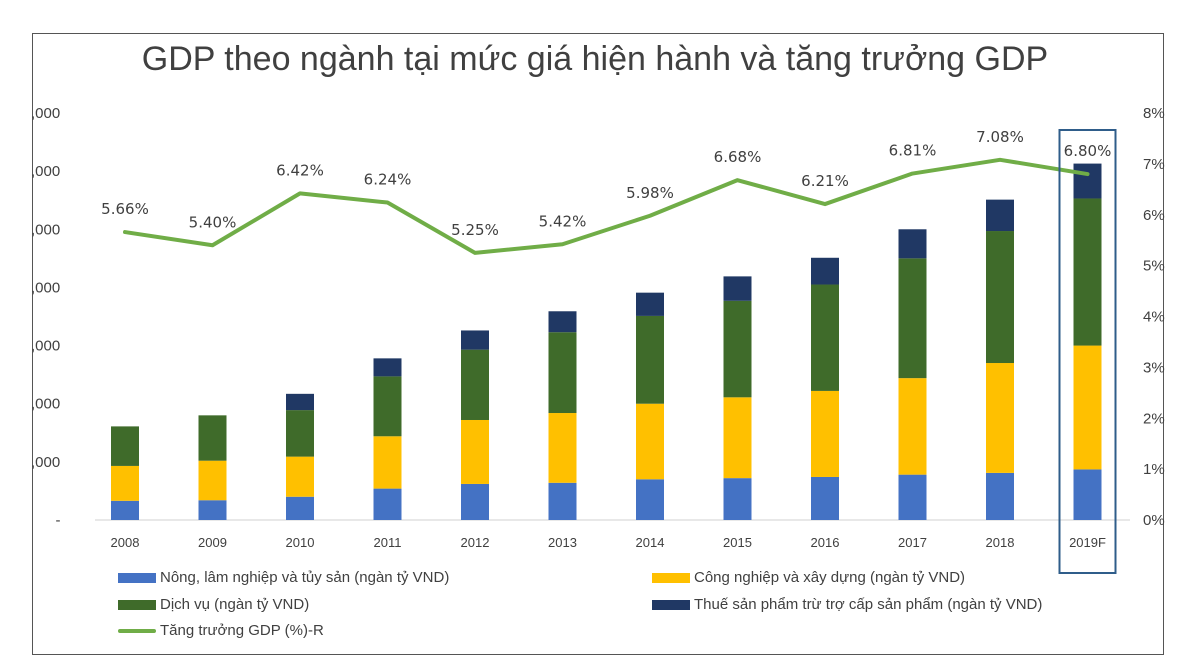 Image resolution: width=1200 pixels, height=667 pixels. I want to click on y-right-tick-label: 7%, so click(1154, 164).